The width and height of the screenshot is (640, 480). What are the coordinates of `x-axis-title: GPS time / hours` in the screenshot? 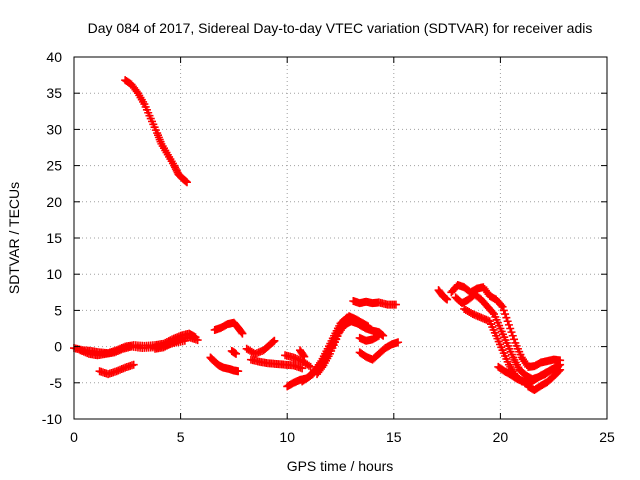 It's located at (340, 466).